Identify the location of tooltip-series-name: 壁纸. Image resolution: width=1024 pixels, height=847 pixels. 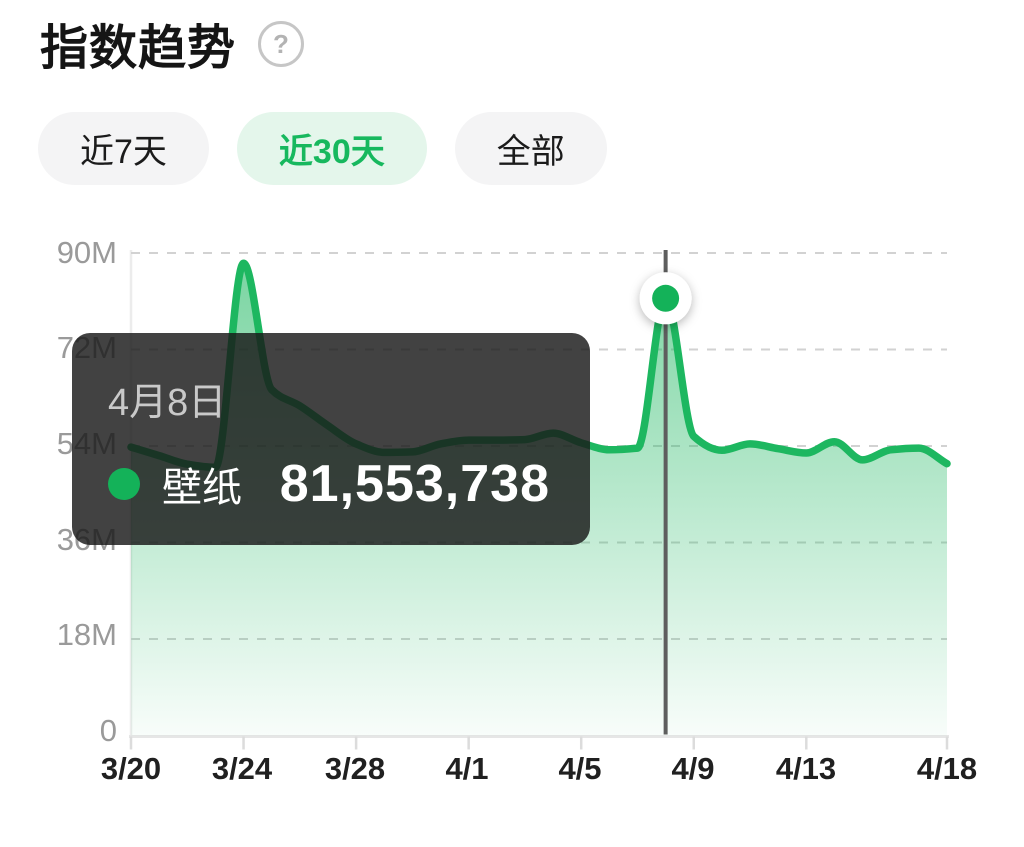
(202, 488).